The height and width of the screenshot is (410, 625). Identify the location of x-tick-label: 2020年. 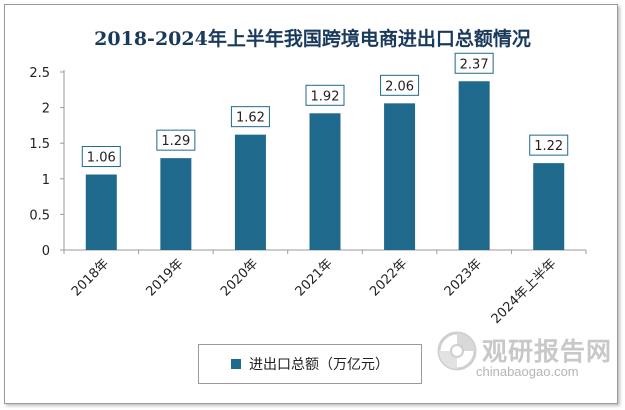
(239, 277).